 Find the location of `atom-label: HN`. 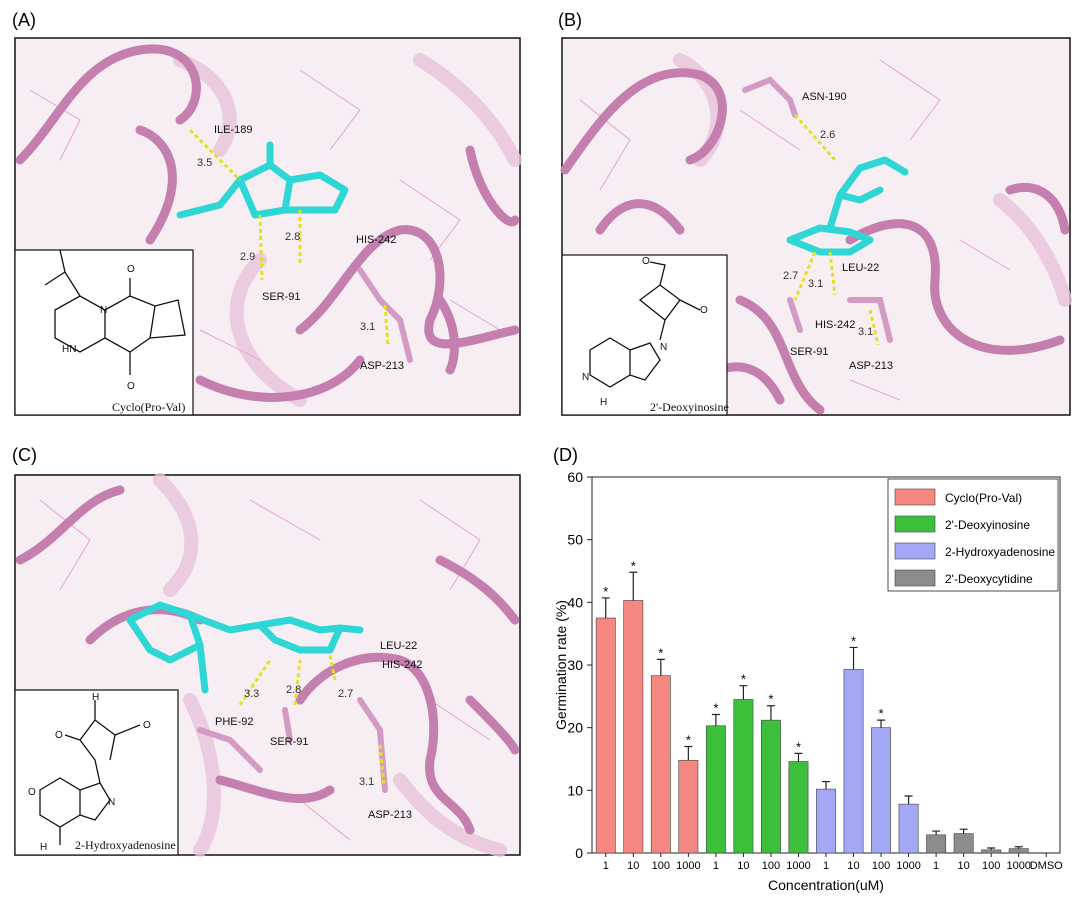

atom-label: HN is located at coordinates (69, 349).